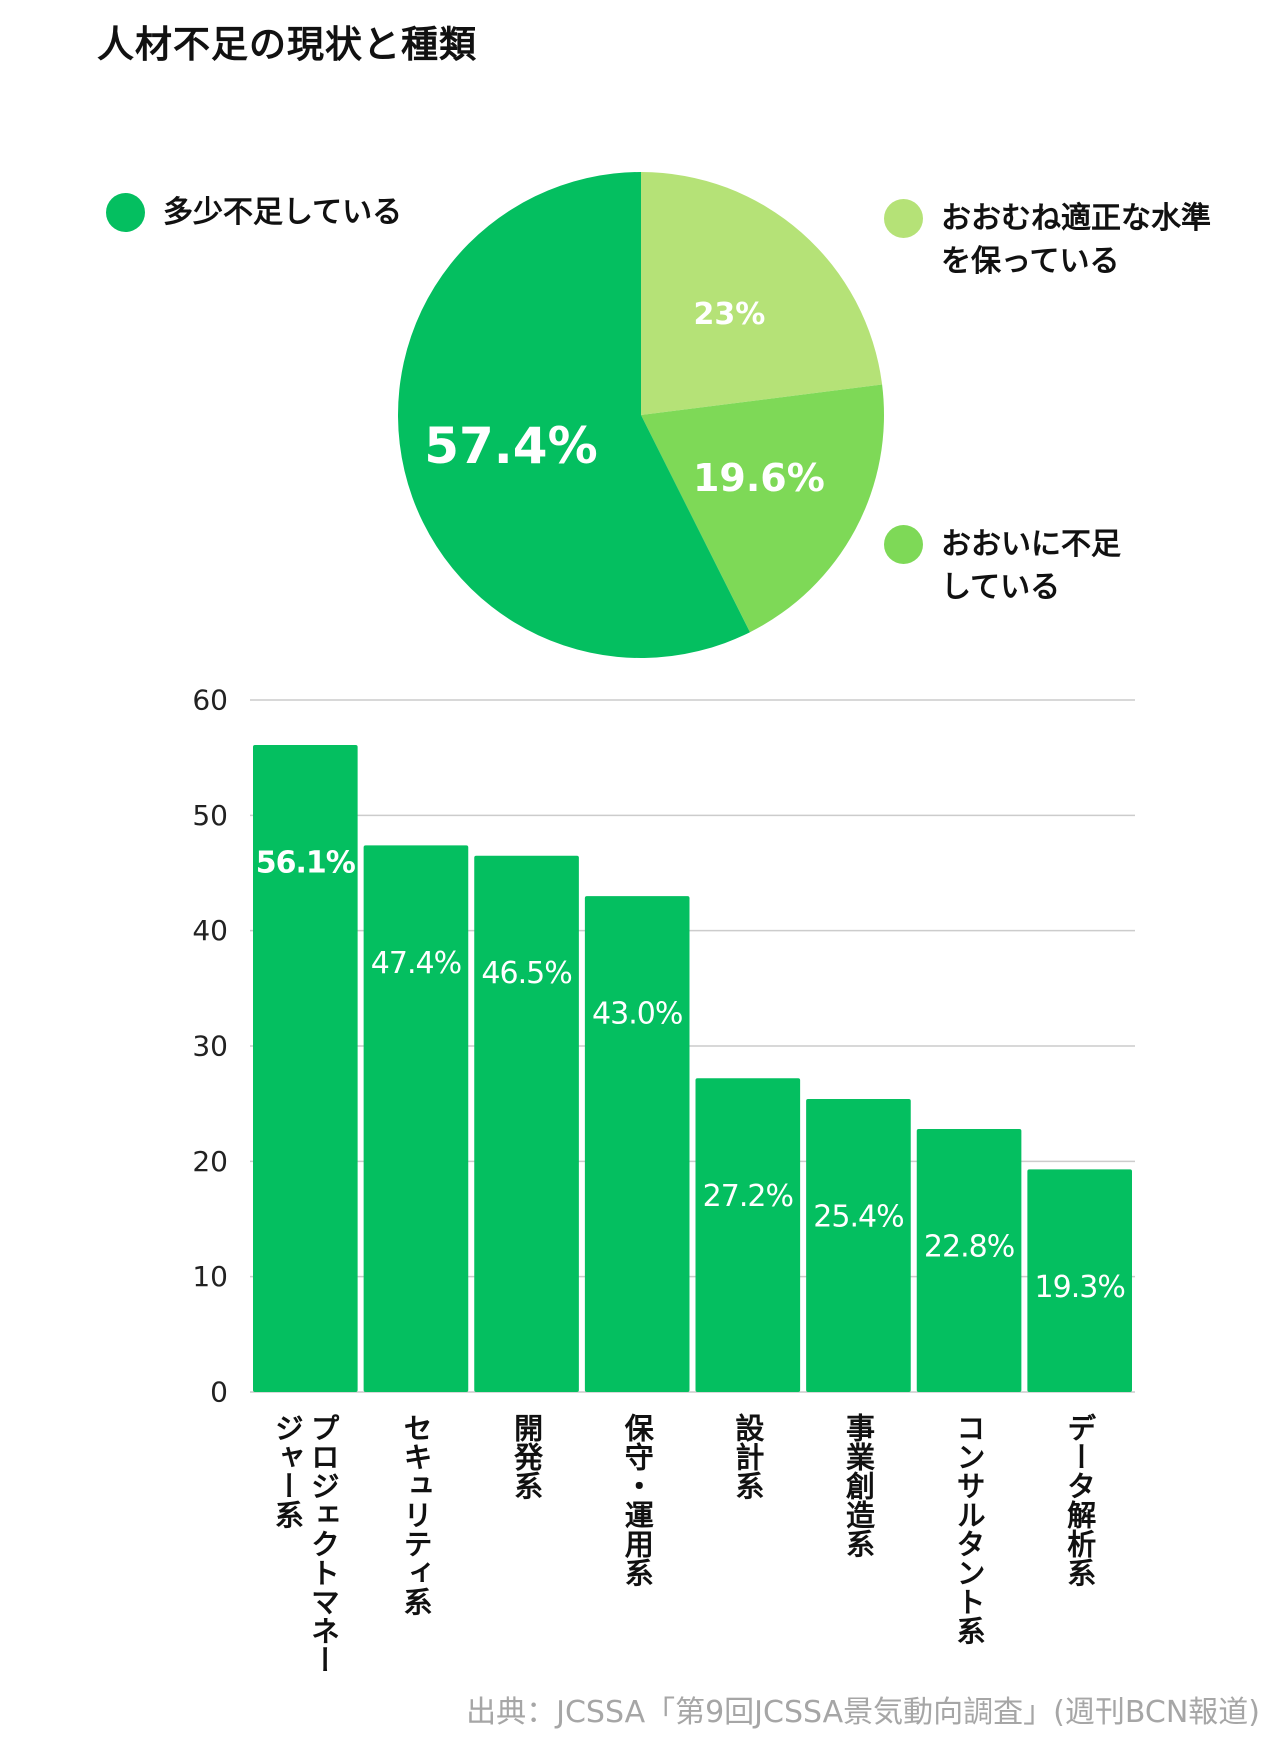  I want to click on legend-label: 多少不足している, so click(283, 212).